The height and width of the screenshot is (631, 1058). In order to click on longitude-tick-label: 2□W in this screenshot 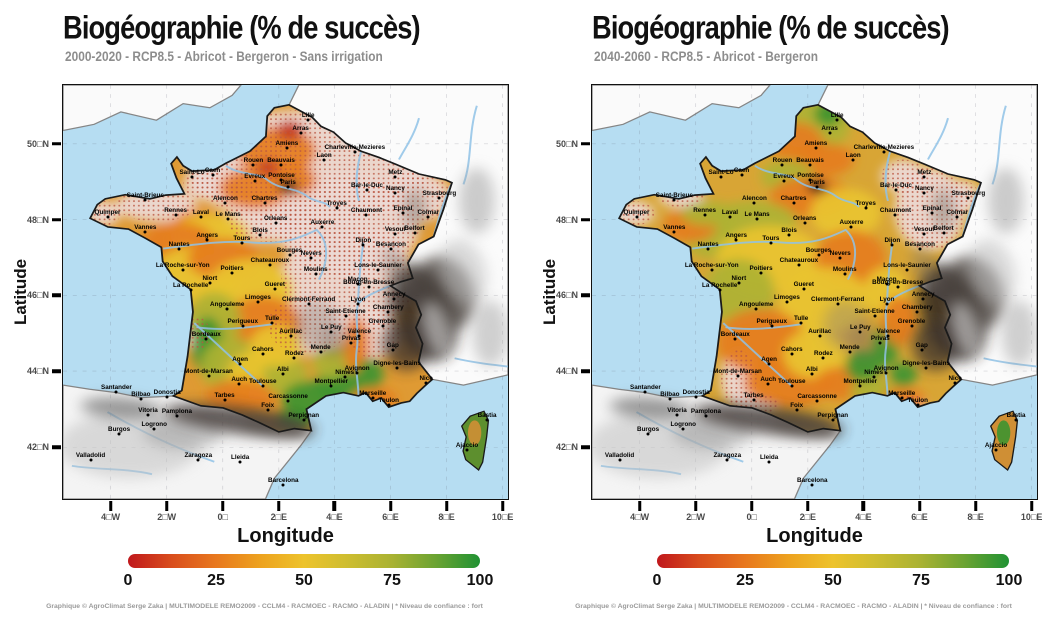, I will do `click(167, 517)`.